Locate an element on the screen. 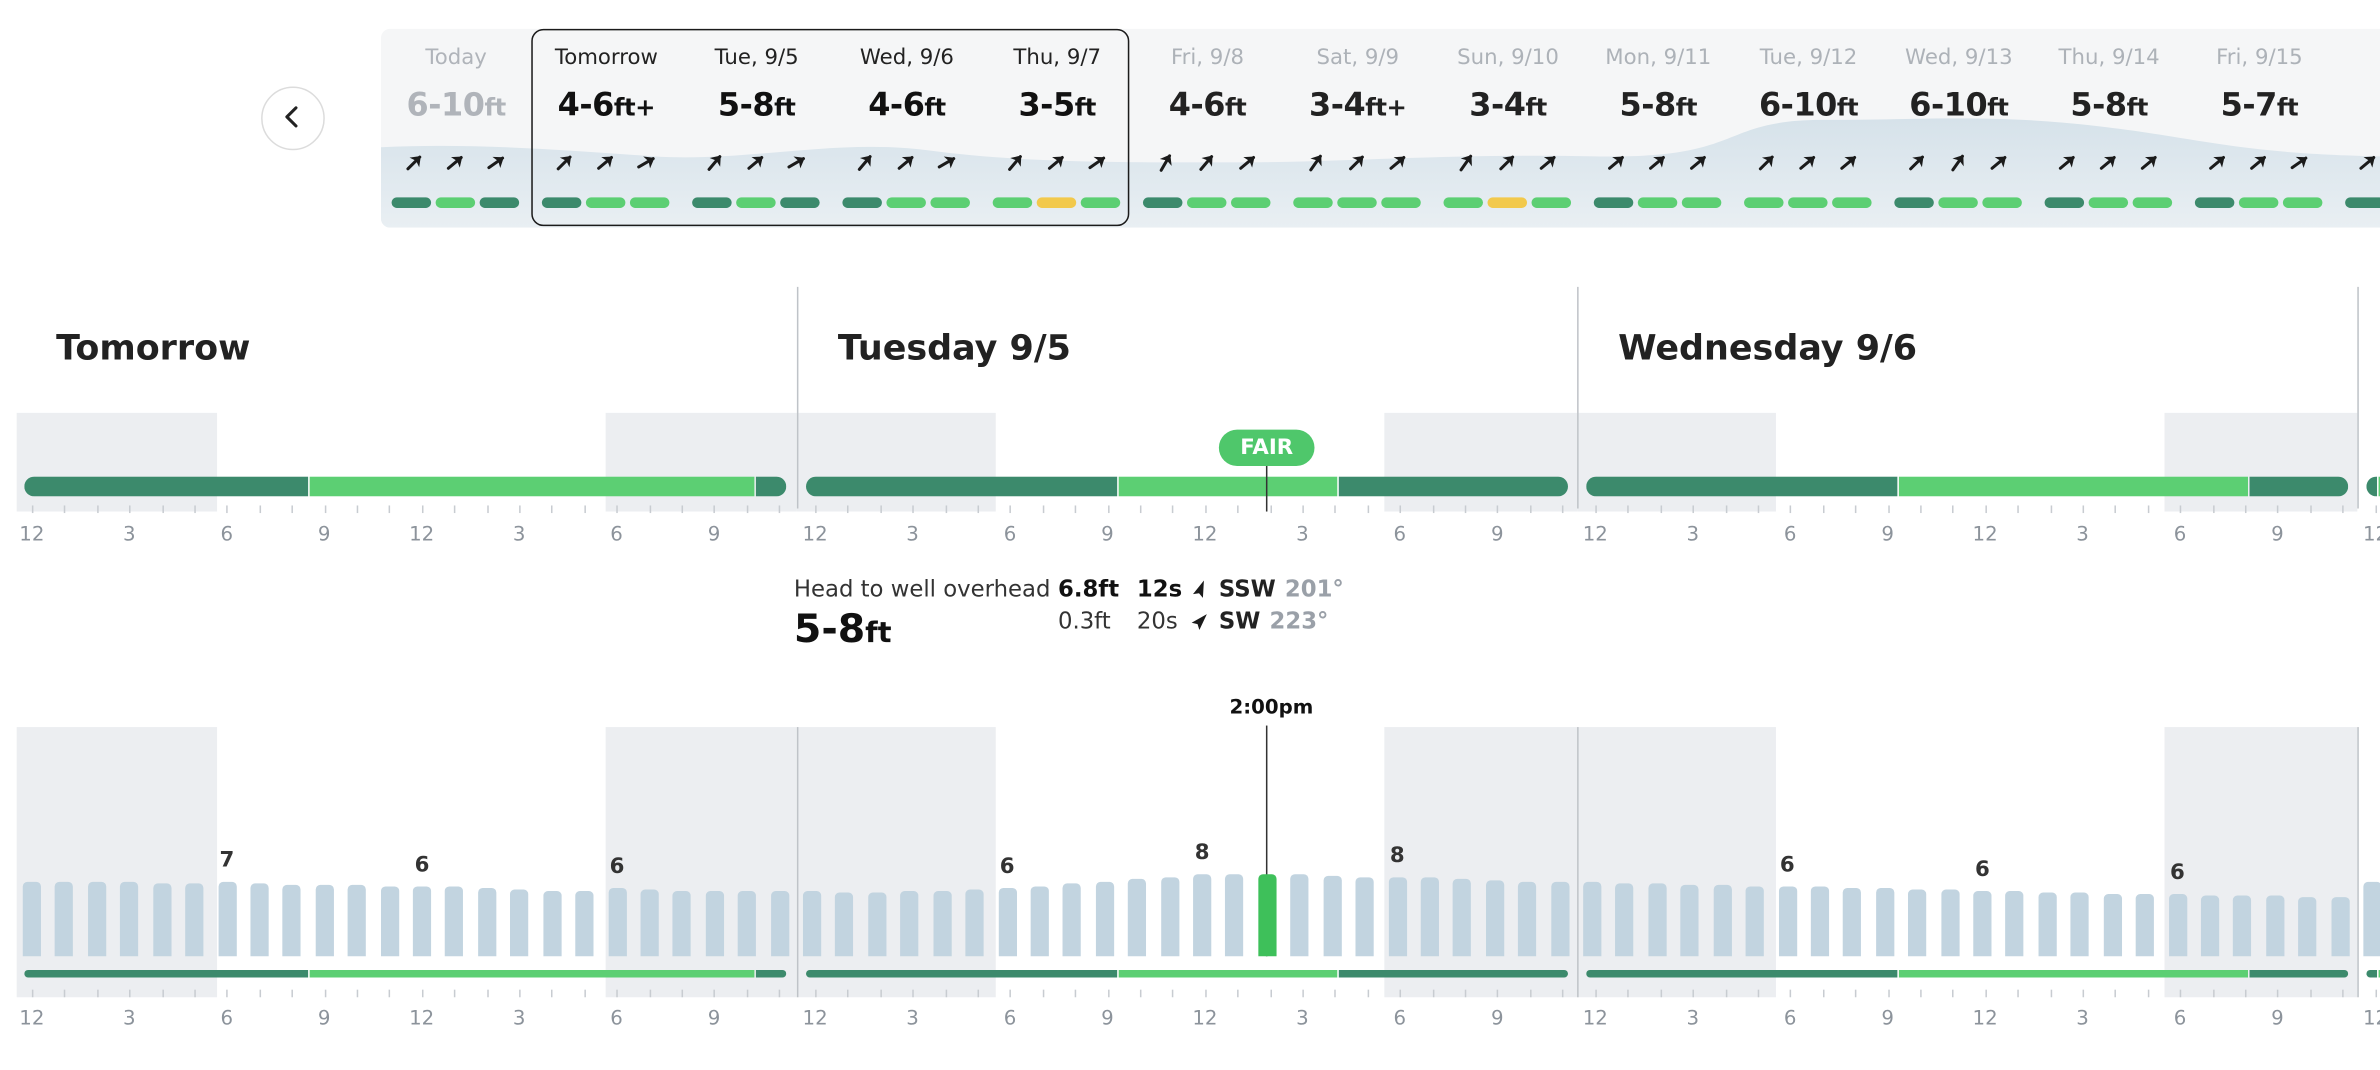 This screenshot has width=2380, height=1070. forecast-day-6: Sat, 9/9 3-4ft+ is located at coordinates (1358, 128).